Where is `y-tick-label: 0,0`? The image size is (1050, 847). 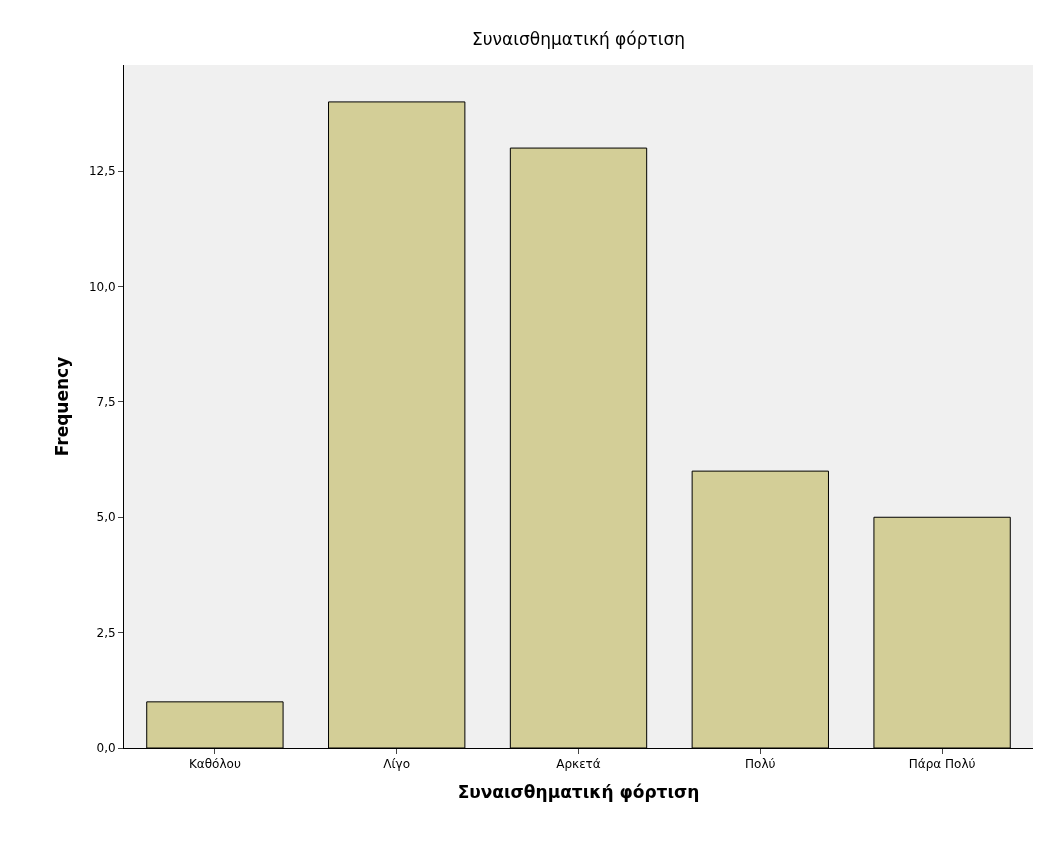 y-tick-label: 0,0 is located at coordinates (106, 748).